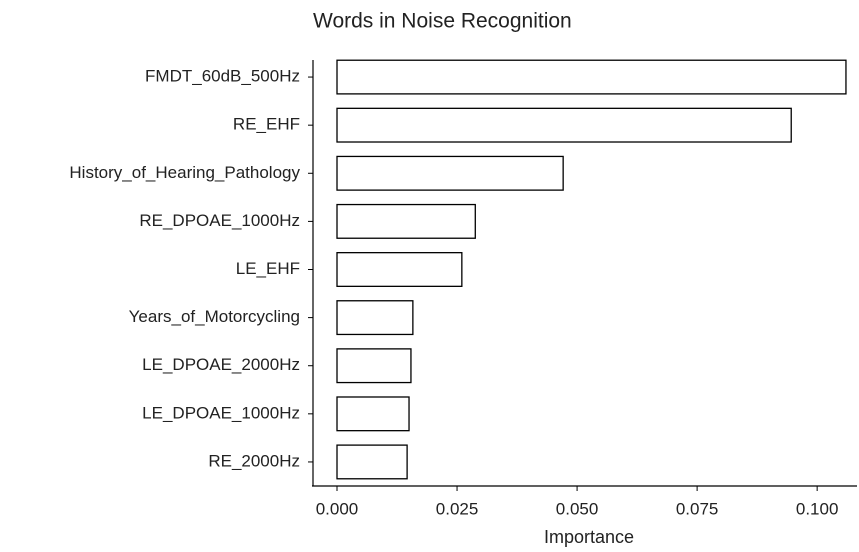 The image size is (859, 552). I want to click on y-tick-label: FMDT_60dB_500Hz, so click(222, 76).